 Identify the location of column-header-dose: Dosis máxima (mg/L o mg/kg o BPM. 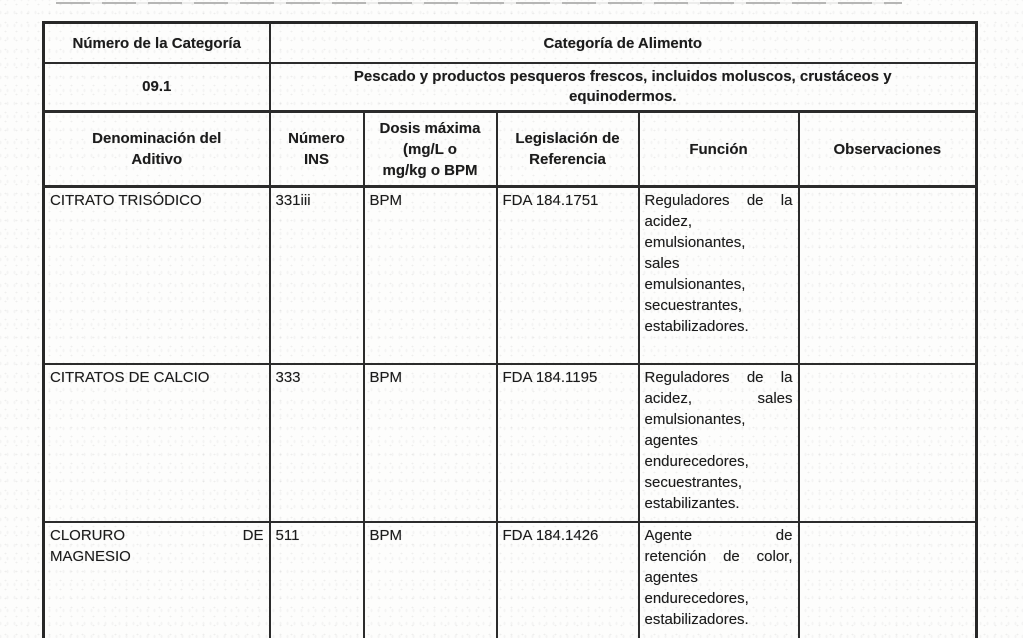
(430, 149).